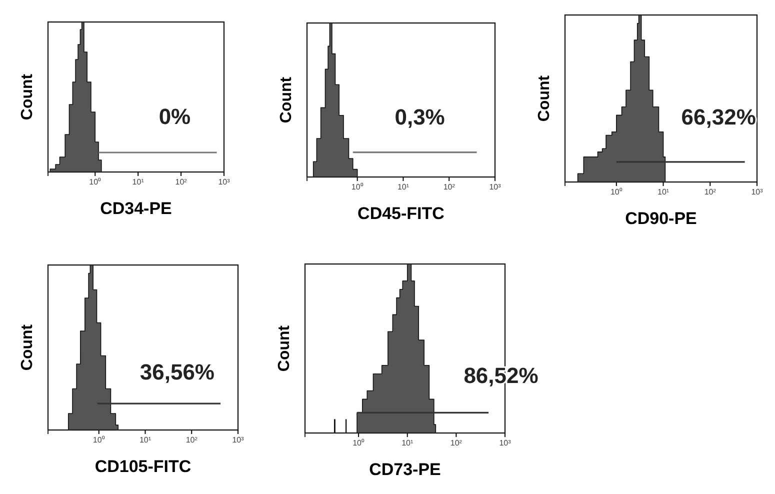  I want to click on annotation: 66,32%, so click(718, 117).